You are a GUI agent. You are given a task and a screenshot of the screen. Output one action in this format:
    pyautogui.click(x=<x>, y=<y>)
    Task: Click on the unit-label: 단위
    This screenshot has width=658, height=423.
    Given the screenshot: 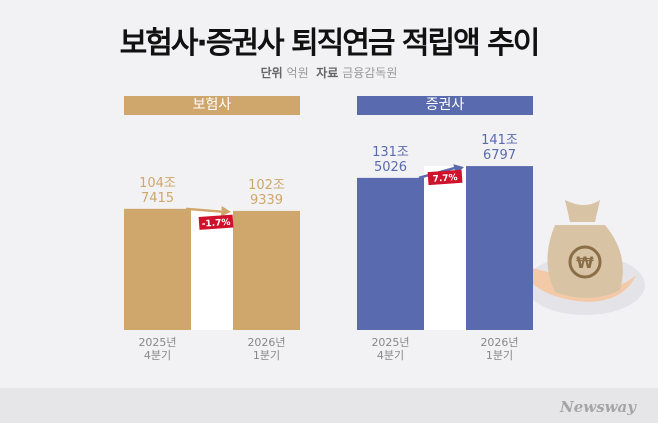 What is the action you would take?
    pyautogui.click(x=271, y=73)
    